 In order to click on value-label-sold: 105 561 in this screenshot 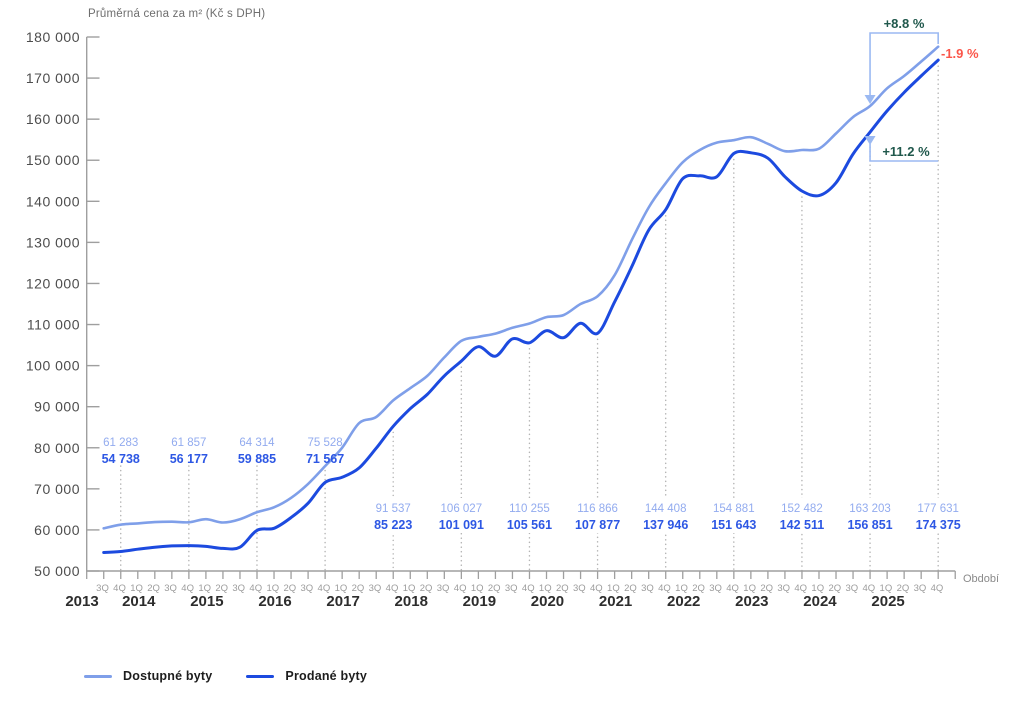, I will do `click(529, 525)`.